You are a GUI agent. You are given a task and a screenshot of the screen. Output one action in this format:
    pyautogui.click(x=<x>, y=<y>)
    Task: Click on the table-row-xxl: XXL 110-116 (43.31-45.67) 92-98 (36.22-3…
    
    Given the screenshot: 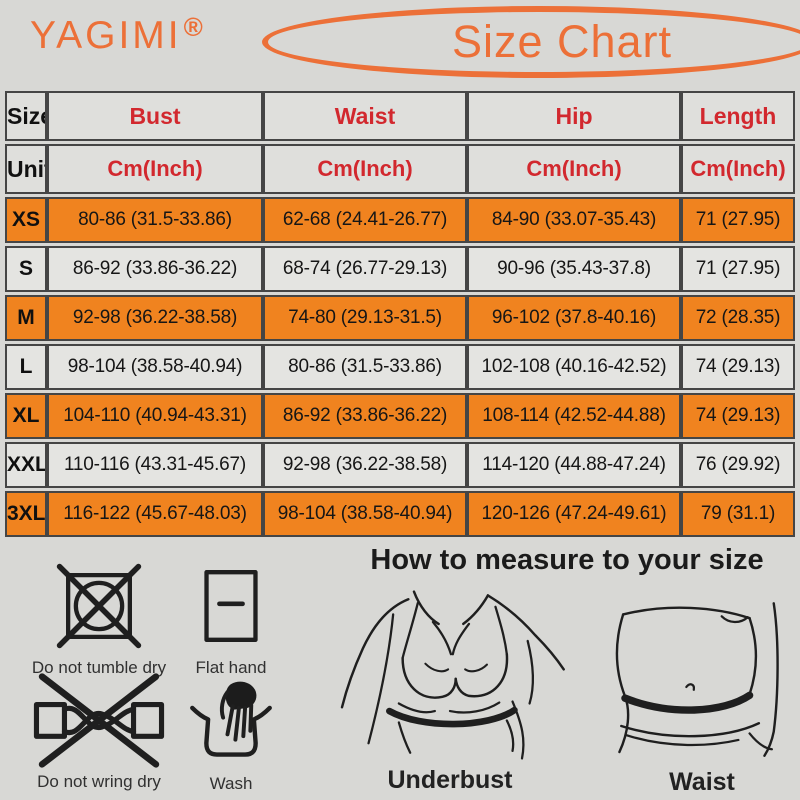 What is the action you would take?
    pyautogui.click(x=400, y=465)
    